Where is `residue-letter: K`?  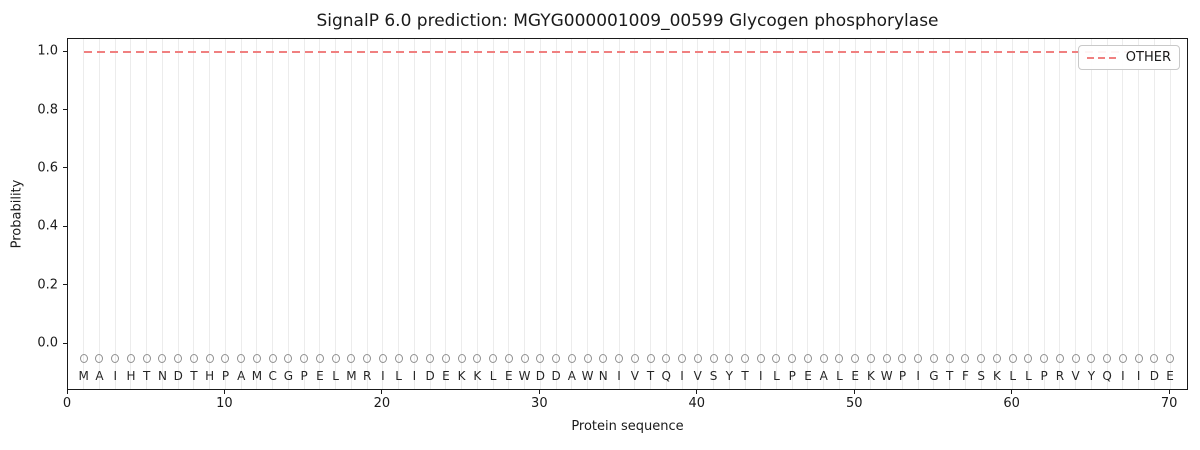
residue-letter: K is located at coordinates (996, 375).